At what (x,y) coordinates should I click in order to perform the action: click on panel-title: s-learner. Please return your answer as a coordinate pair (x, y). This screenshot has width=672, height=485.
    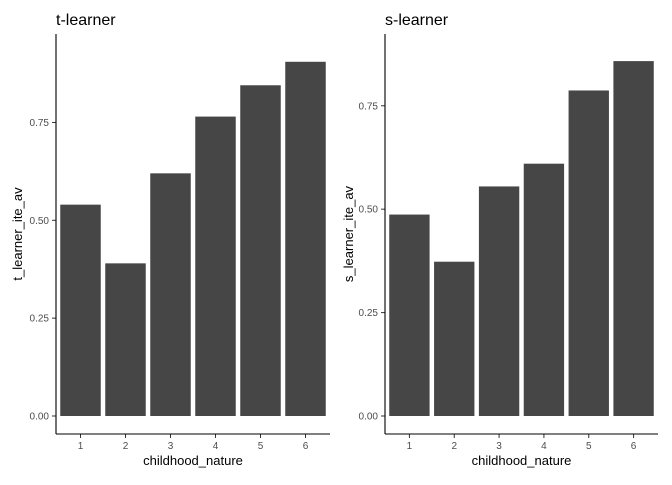
    Looking at the image, I should click on (417, 20).